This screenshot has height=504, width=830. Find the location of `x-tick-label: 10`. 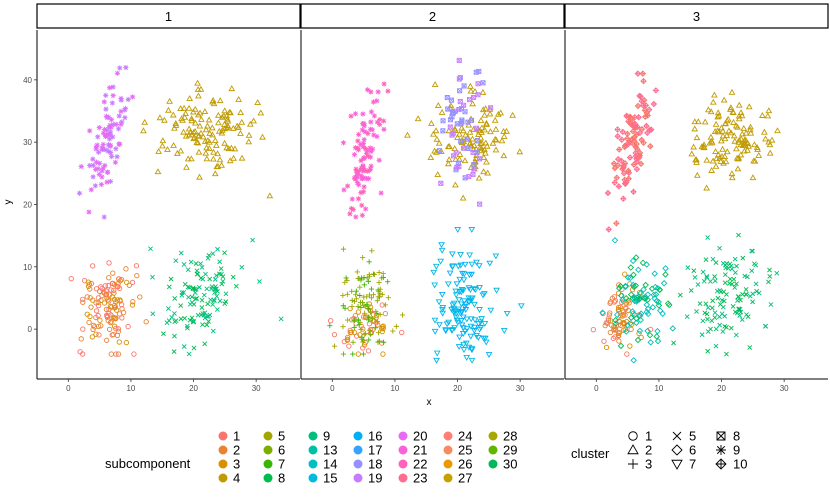

x-tick-label: 10 is located at coordinates (394, 388).